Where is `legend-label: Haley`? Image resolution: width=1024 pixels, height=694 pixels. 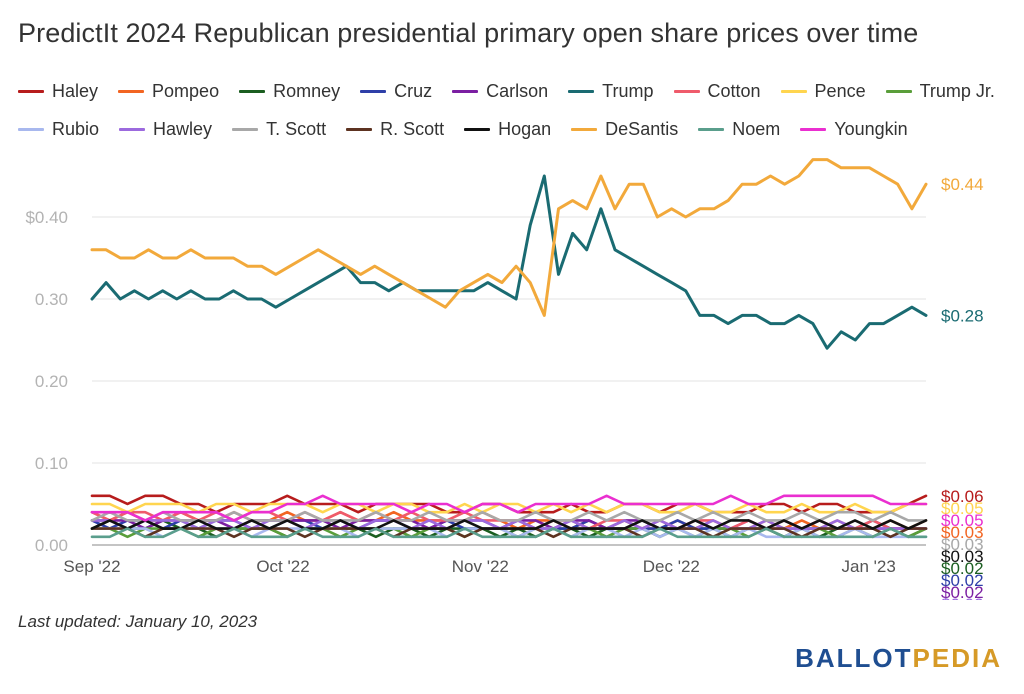
legend-label: Haley is located at coordinates (75, 90).